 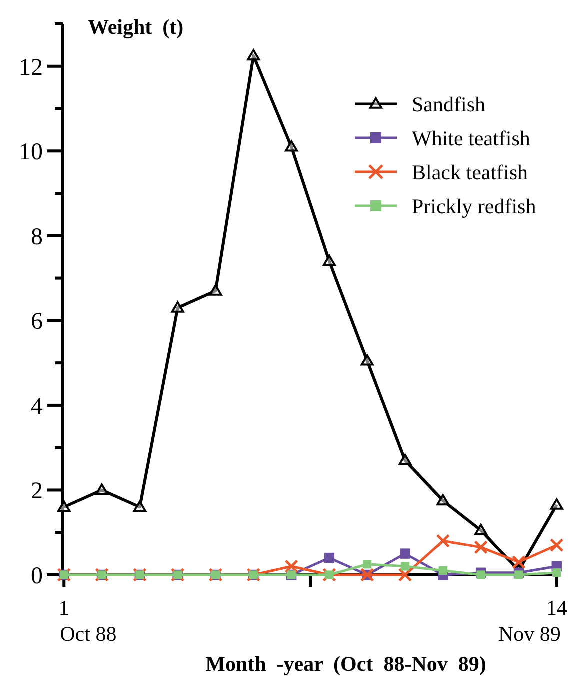 I want to click on text: Oct 88, so click(x=88, y=634).